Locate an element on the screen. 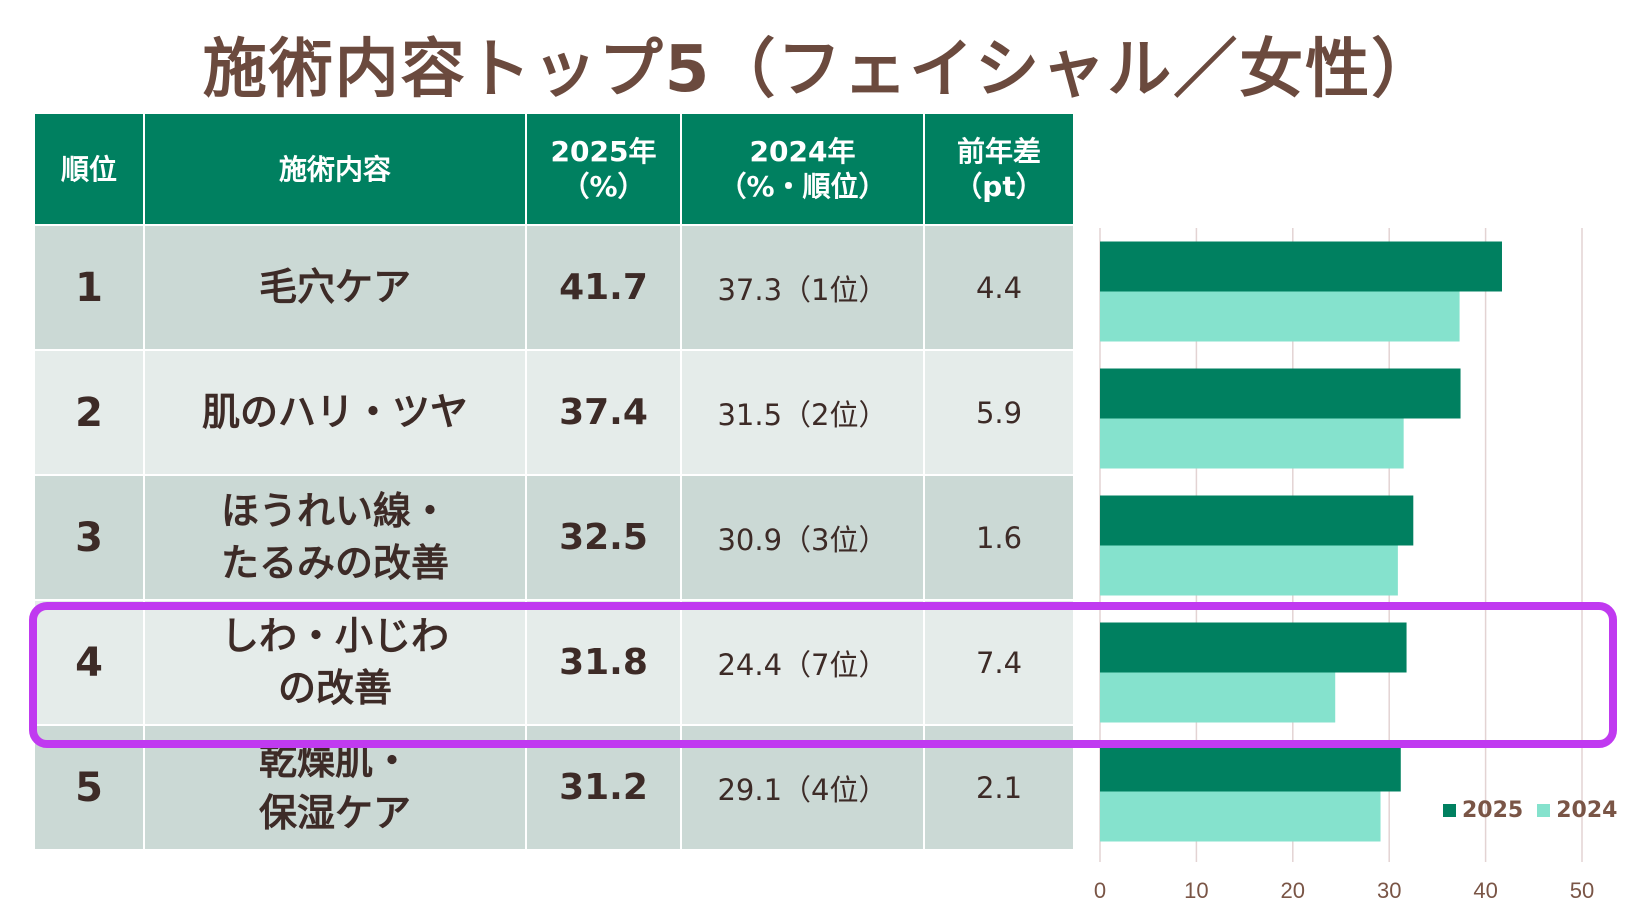 Image resolution: width=1640 pixels, height=923 pixels. table-row: 2 肌のハリ・ツヤ 37.4 31.5（2位） 5.9 is located at coordinates (554, 412).